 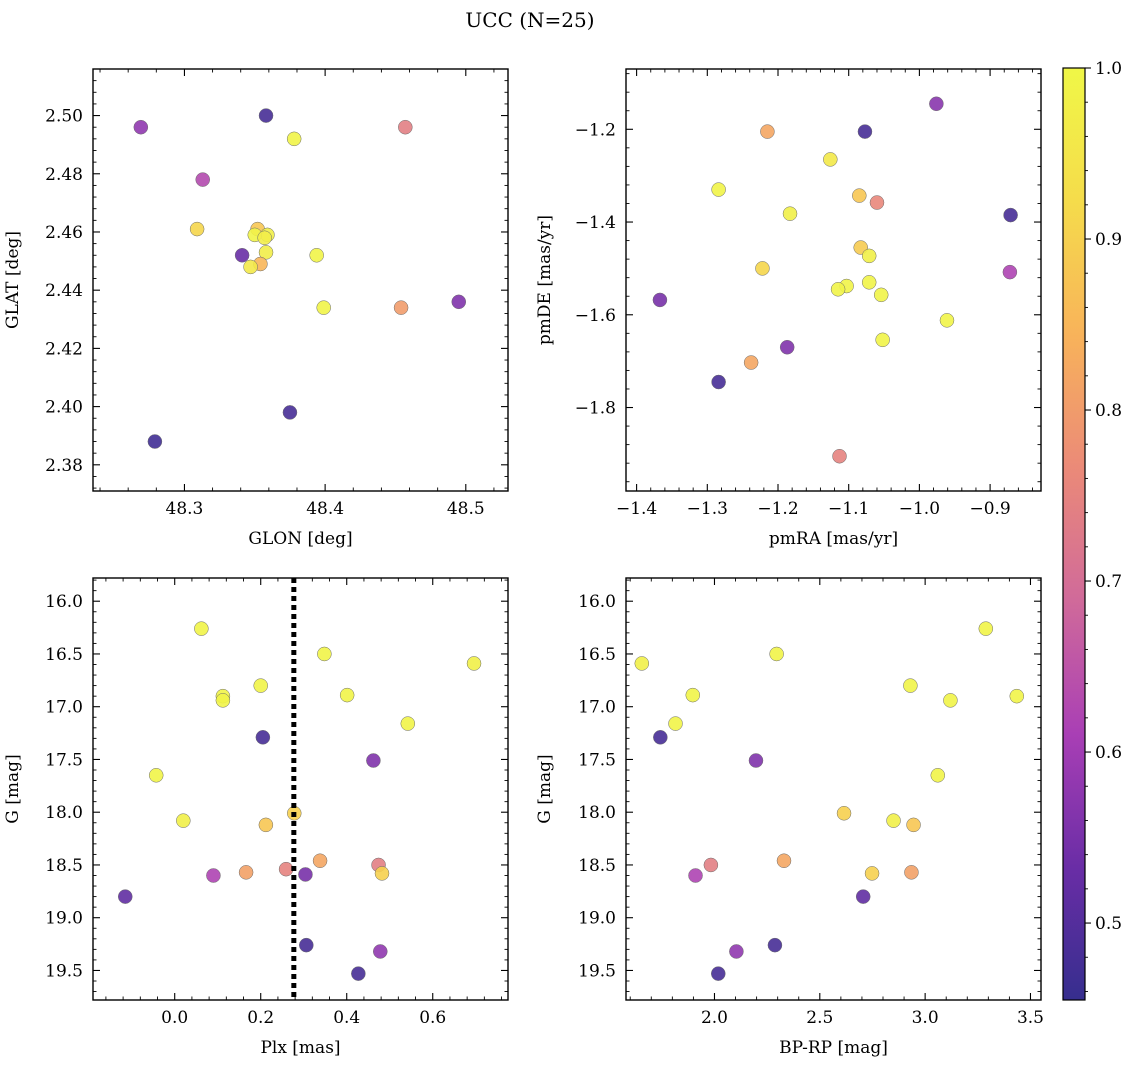 What do you see at coordinates (466, 509) in the screenshot?
I see `x-tick-label: 48.5` at bounding box center [466, 509].